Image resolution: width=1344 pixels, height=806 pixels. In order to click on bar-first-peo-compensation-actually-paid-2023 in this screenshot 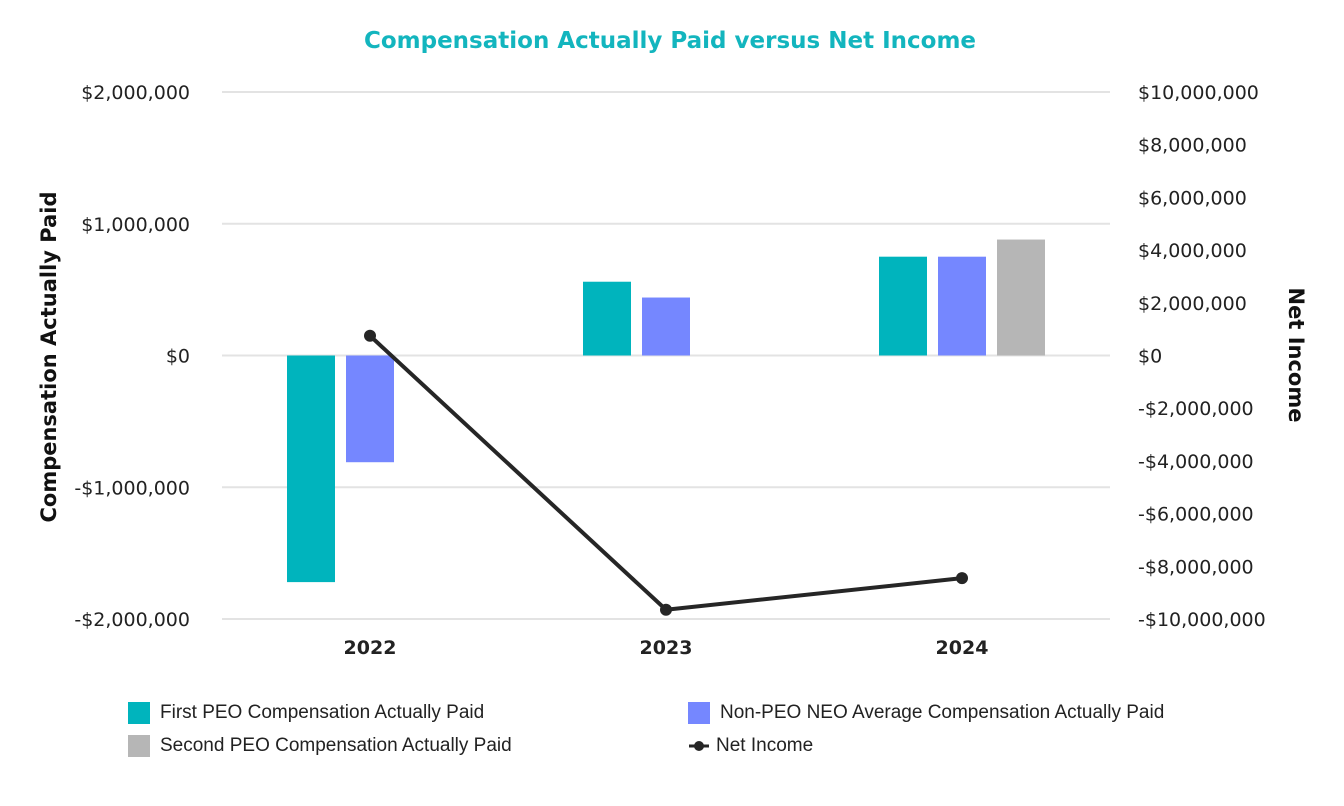, I will do `click(607, 318)`.